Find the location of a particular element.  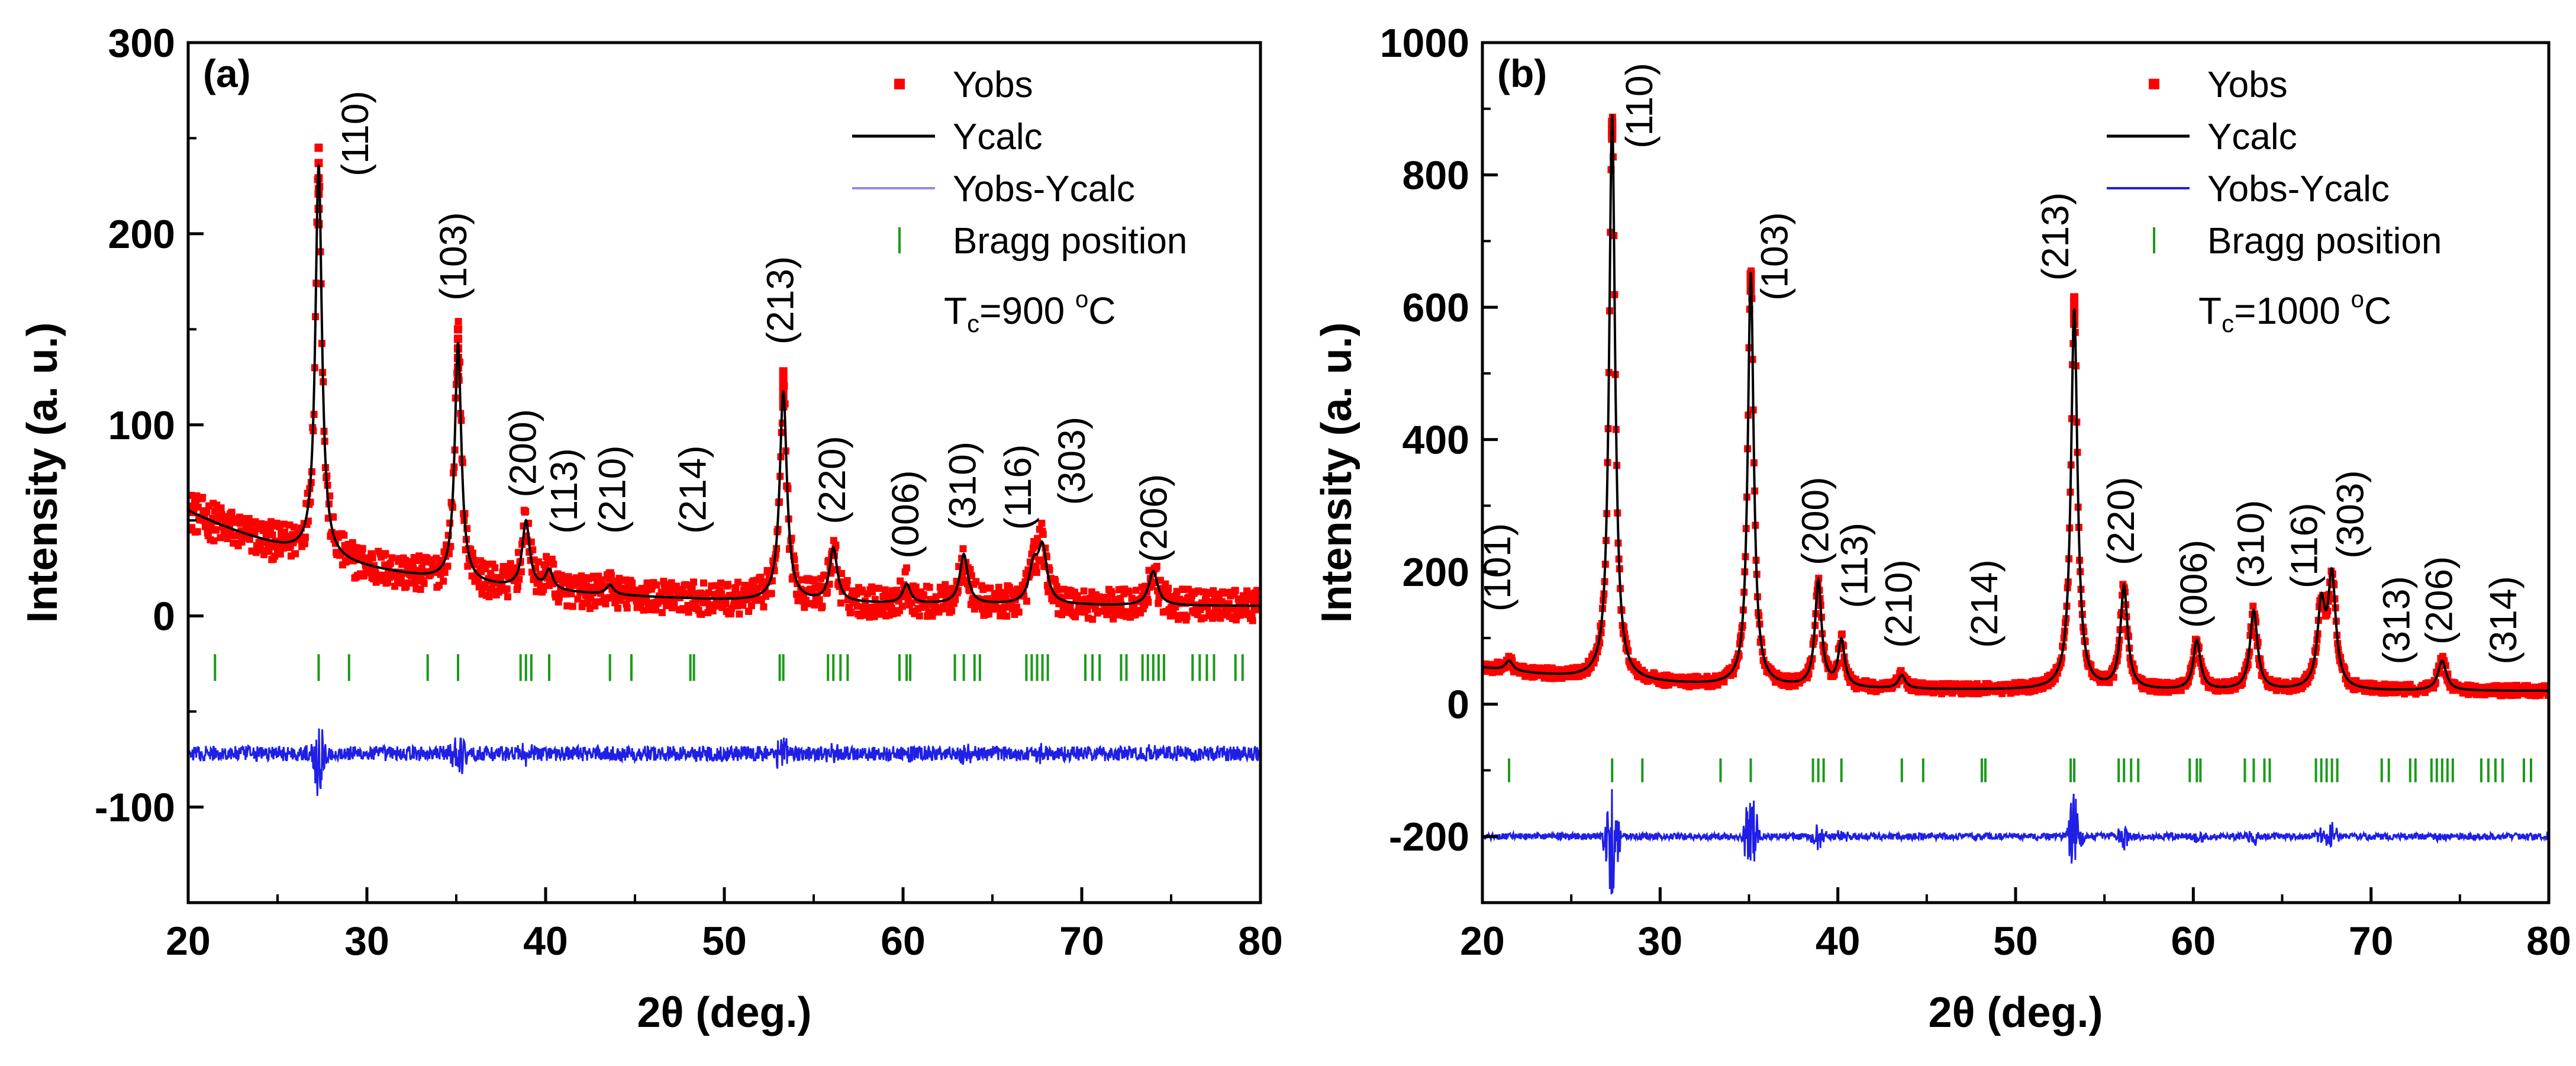

y-tick-label: 1000 is located at coordinates (1424, 43).